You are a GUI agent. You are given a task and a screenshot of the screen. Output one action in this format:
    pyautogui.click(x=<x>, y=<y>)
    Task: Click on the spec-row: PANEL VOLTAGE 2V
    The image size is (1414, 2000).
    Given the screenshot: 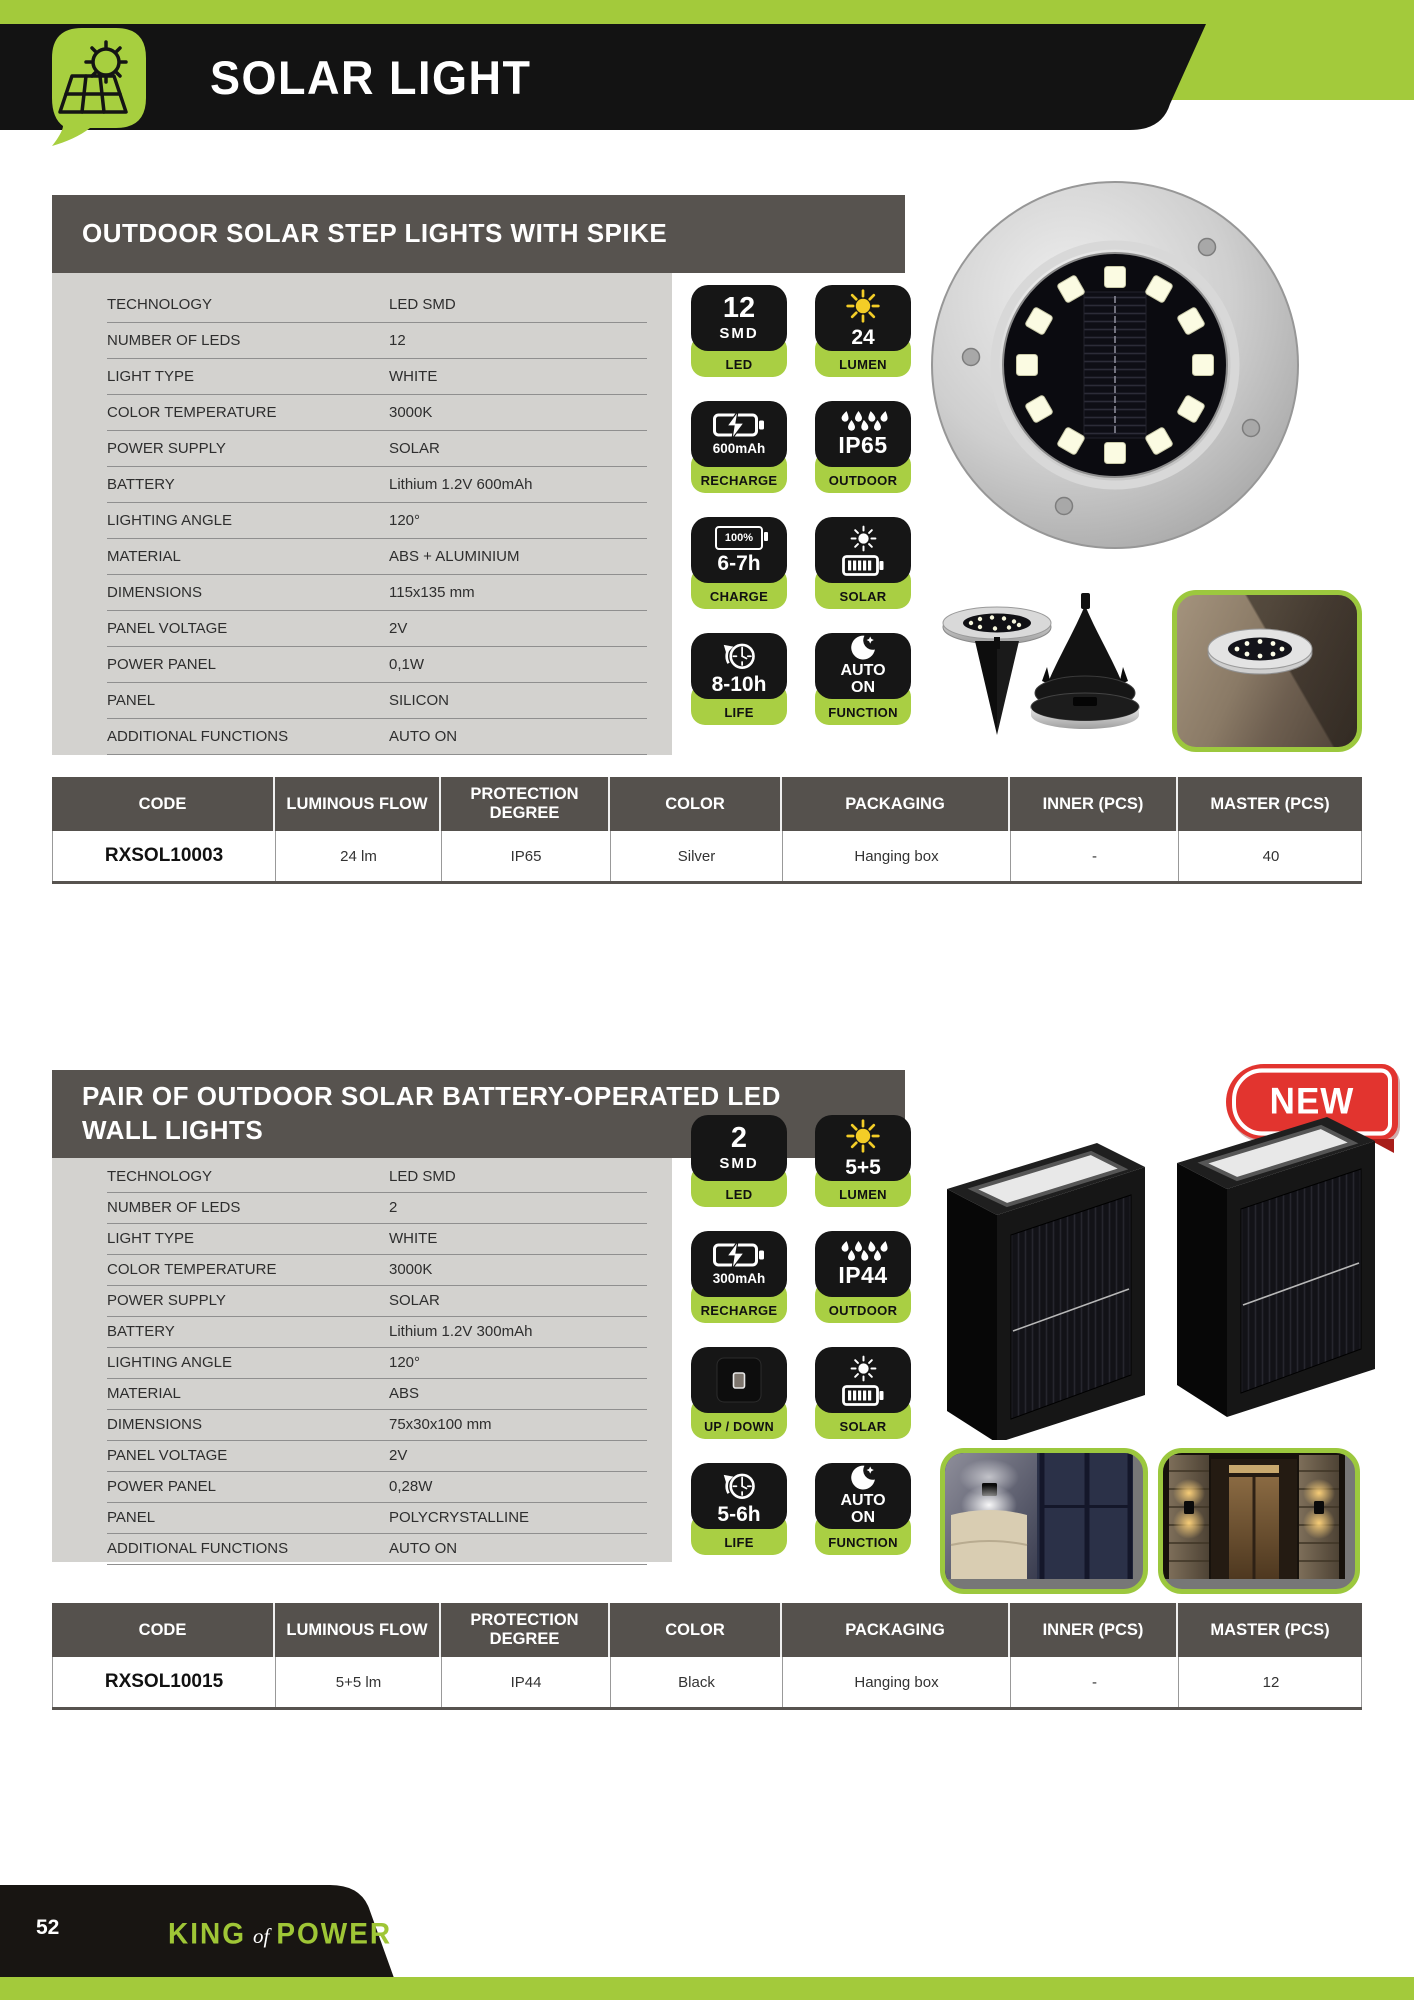 What is the action you would take?
    pyautogui.click(x=377, y=629)
    